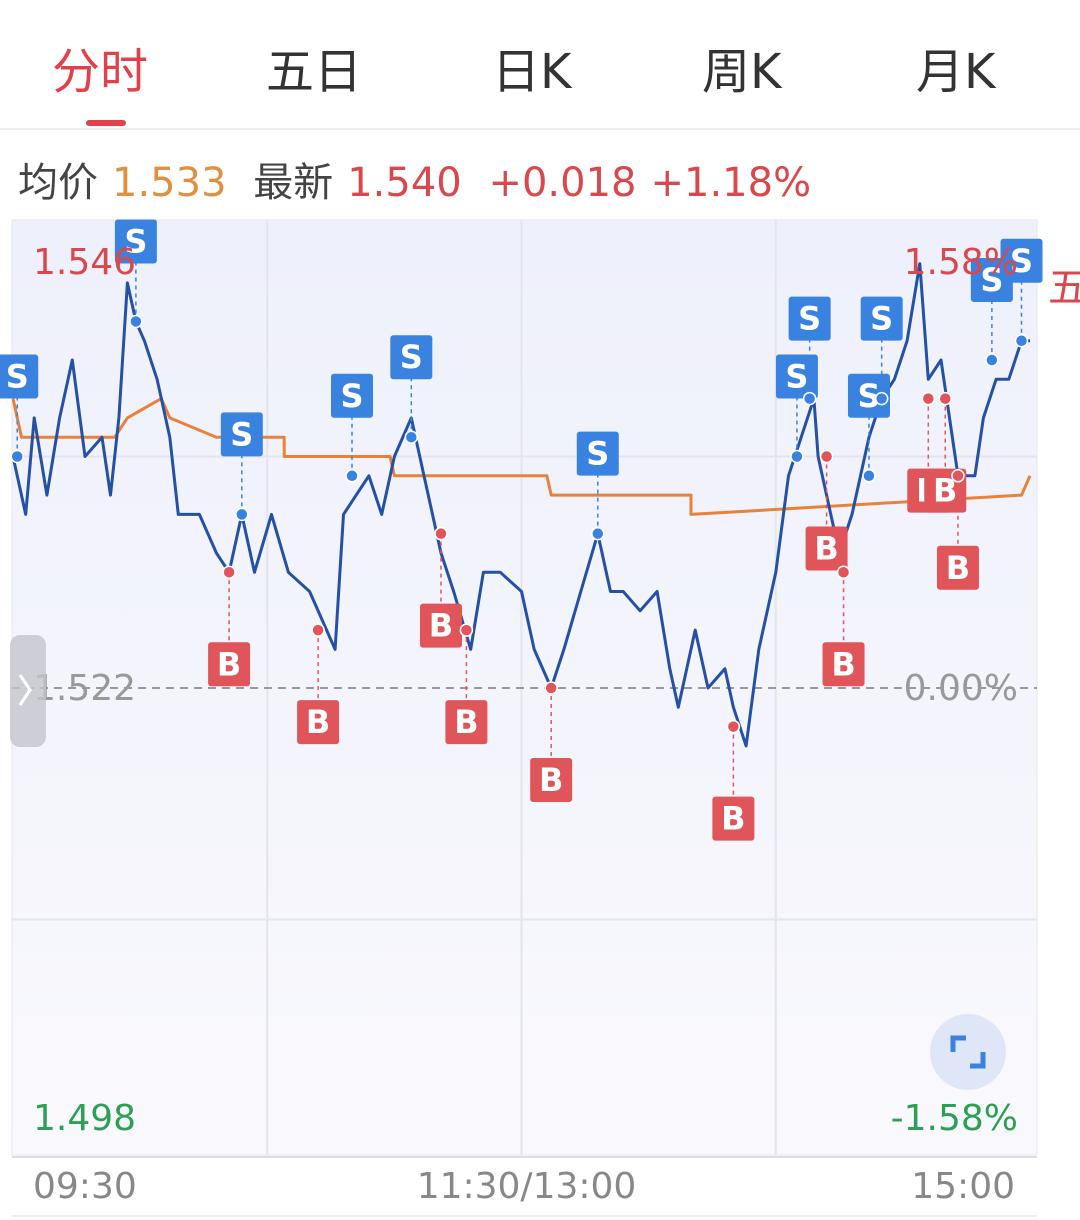 Image resolution: width=1080 pixels, height=1220 pixels. I want to click on y-tick-label: 1.546, so click(84, 262).